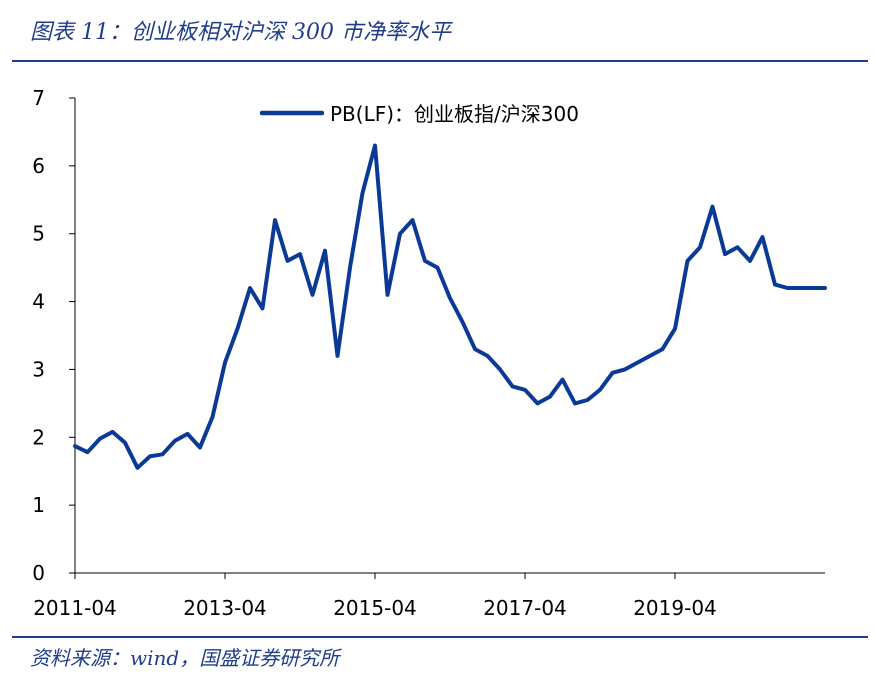 Image resolution: width=876 pixels, height=685 pixels. I want to click on y-tick-label: 7, so click(38, 98).